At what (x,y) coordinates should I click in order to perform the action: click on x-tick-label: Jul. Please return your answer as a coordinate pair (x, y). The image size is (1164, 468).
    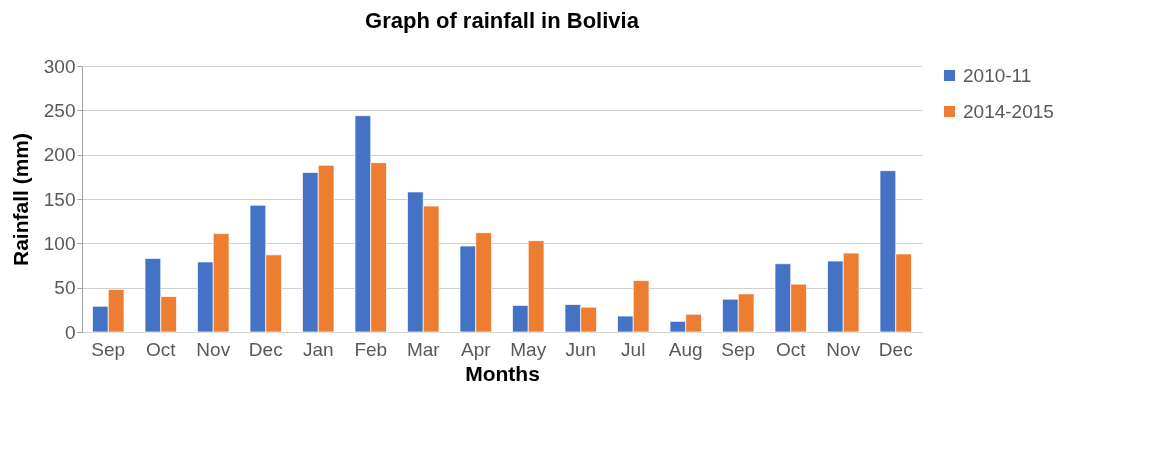
    Looking at the image, I should click on (633, 349).